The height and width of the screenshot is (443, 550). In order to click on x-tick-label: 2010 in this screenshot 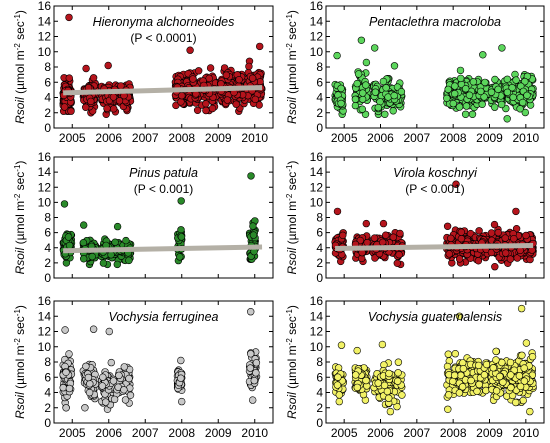, I will do `click(254, 138)`.